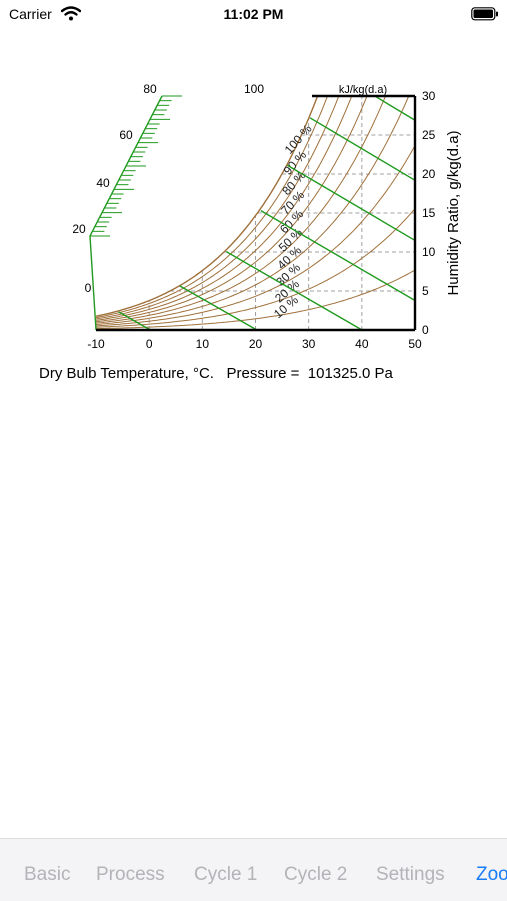 This screenshot has height=901, width=507. What do you see at coordinates (47, 874) in the screenshot?
I see `tab-basic: Basic` at bounding box center [47, 874].